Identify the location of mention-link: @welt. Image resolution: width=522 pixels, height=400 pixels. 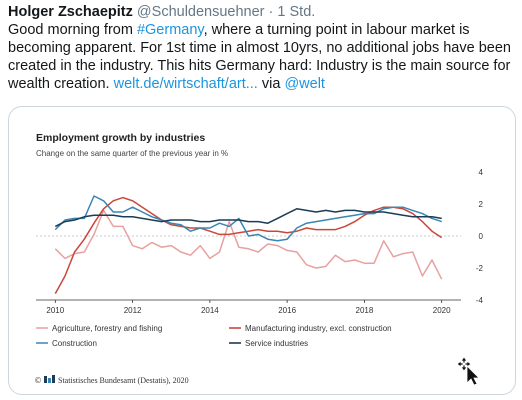
(304, 84).